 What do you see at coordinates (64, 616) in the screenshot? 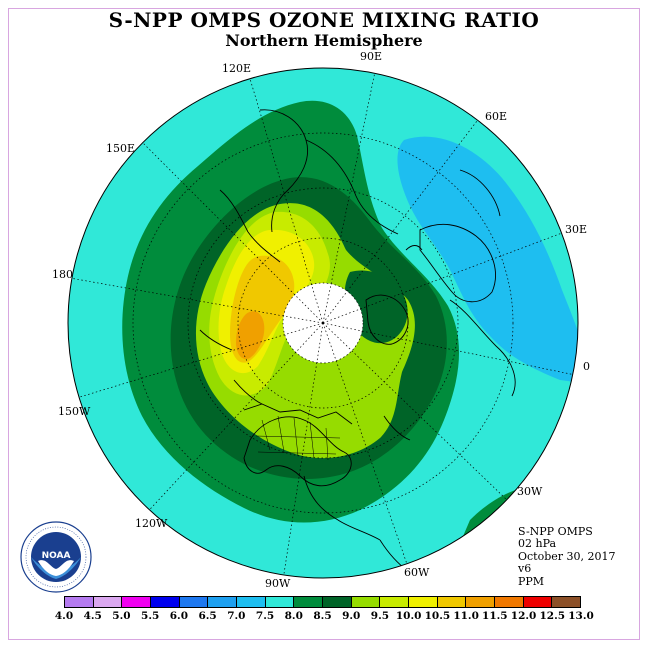
I see `colorbar-tick-label: 4.0` at bounding box center [64, 616].